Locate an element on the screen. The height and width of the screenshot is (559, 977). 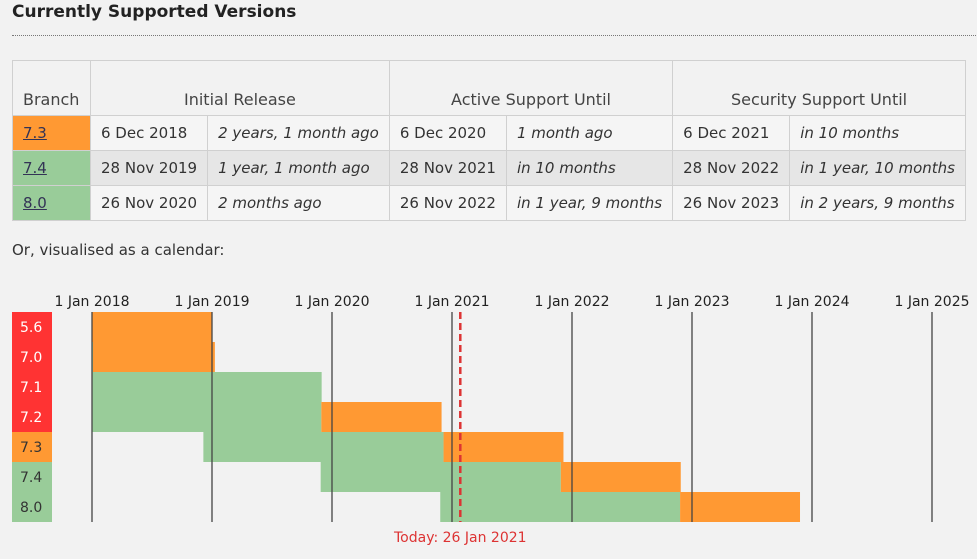
active-support-bar-7.2 is located at coordinates (207, 417).